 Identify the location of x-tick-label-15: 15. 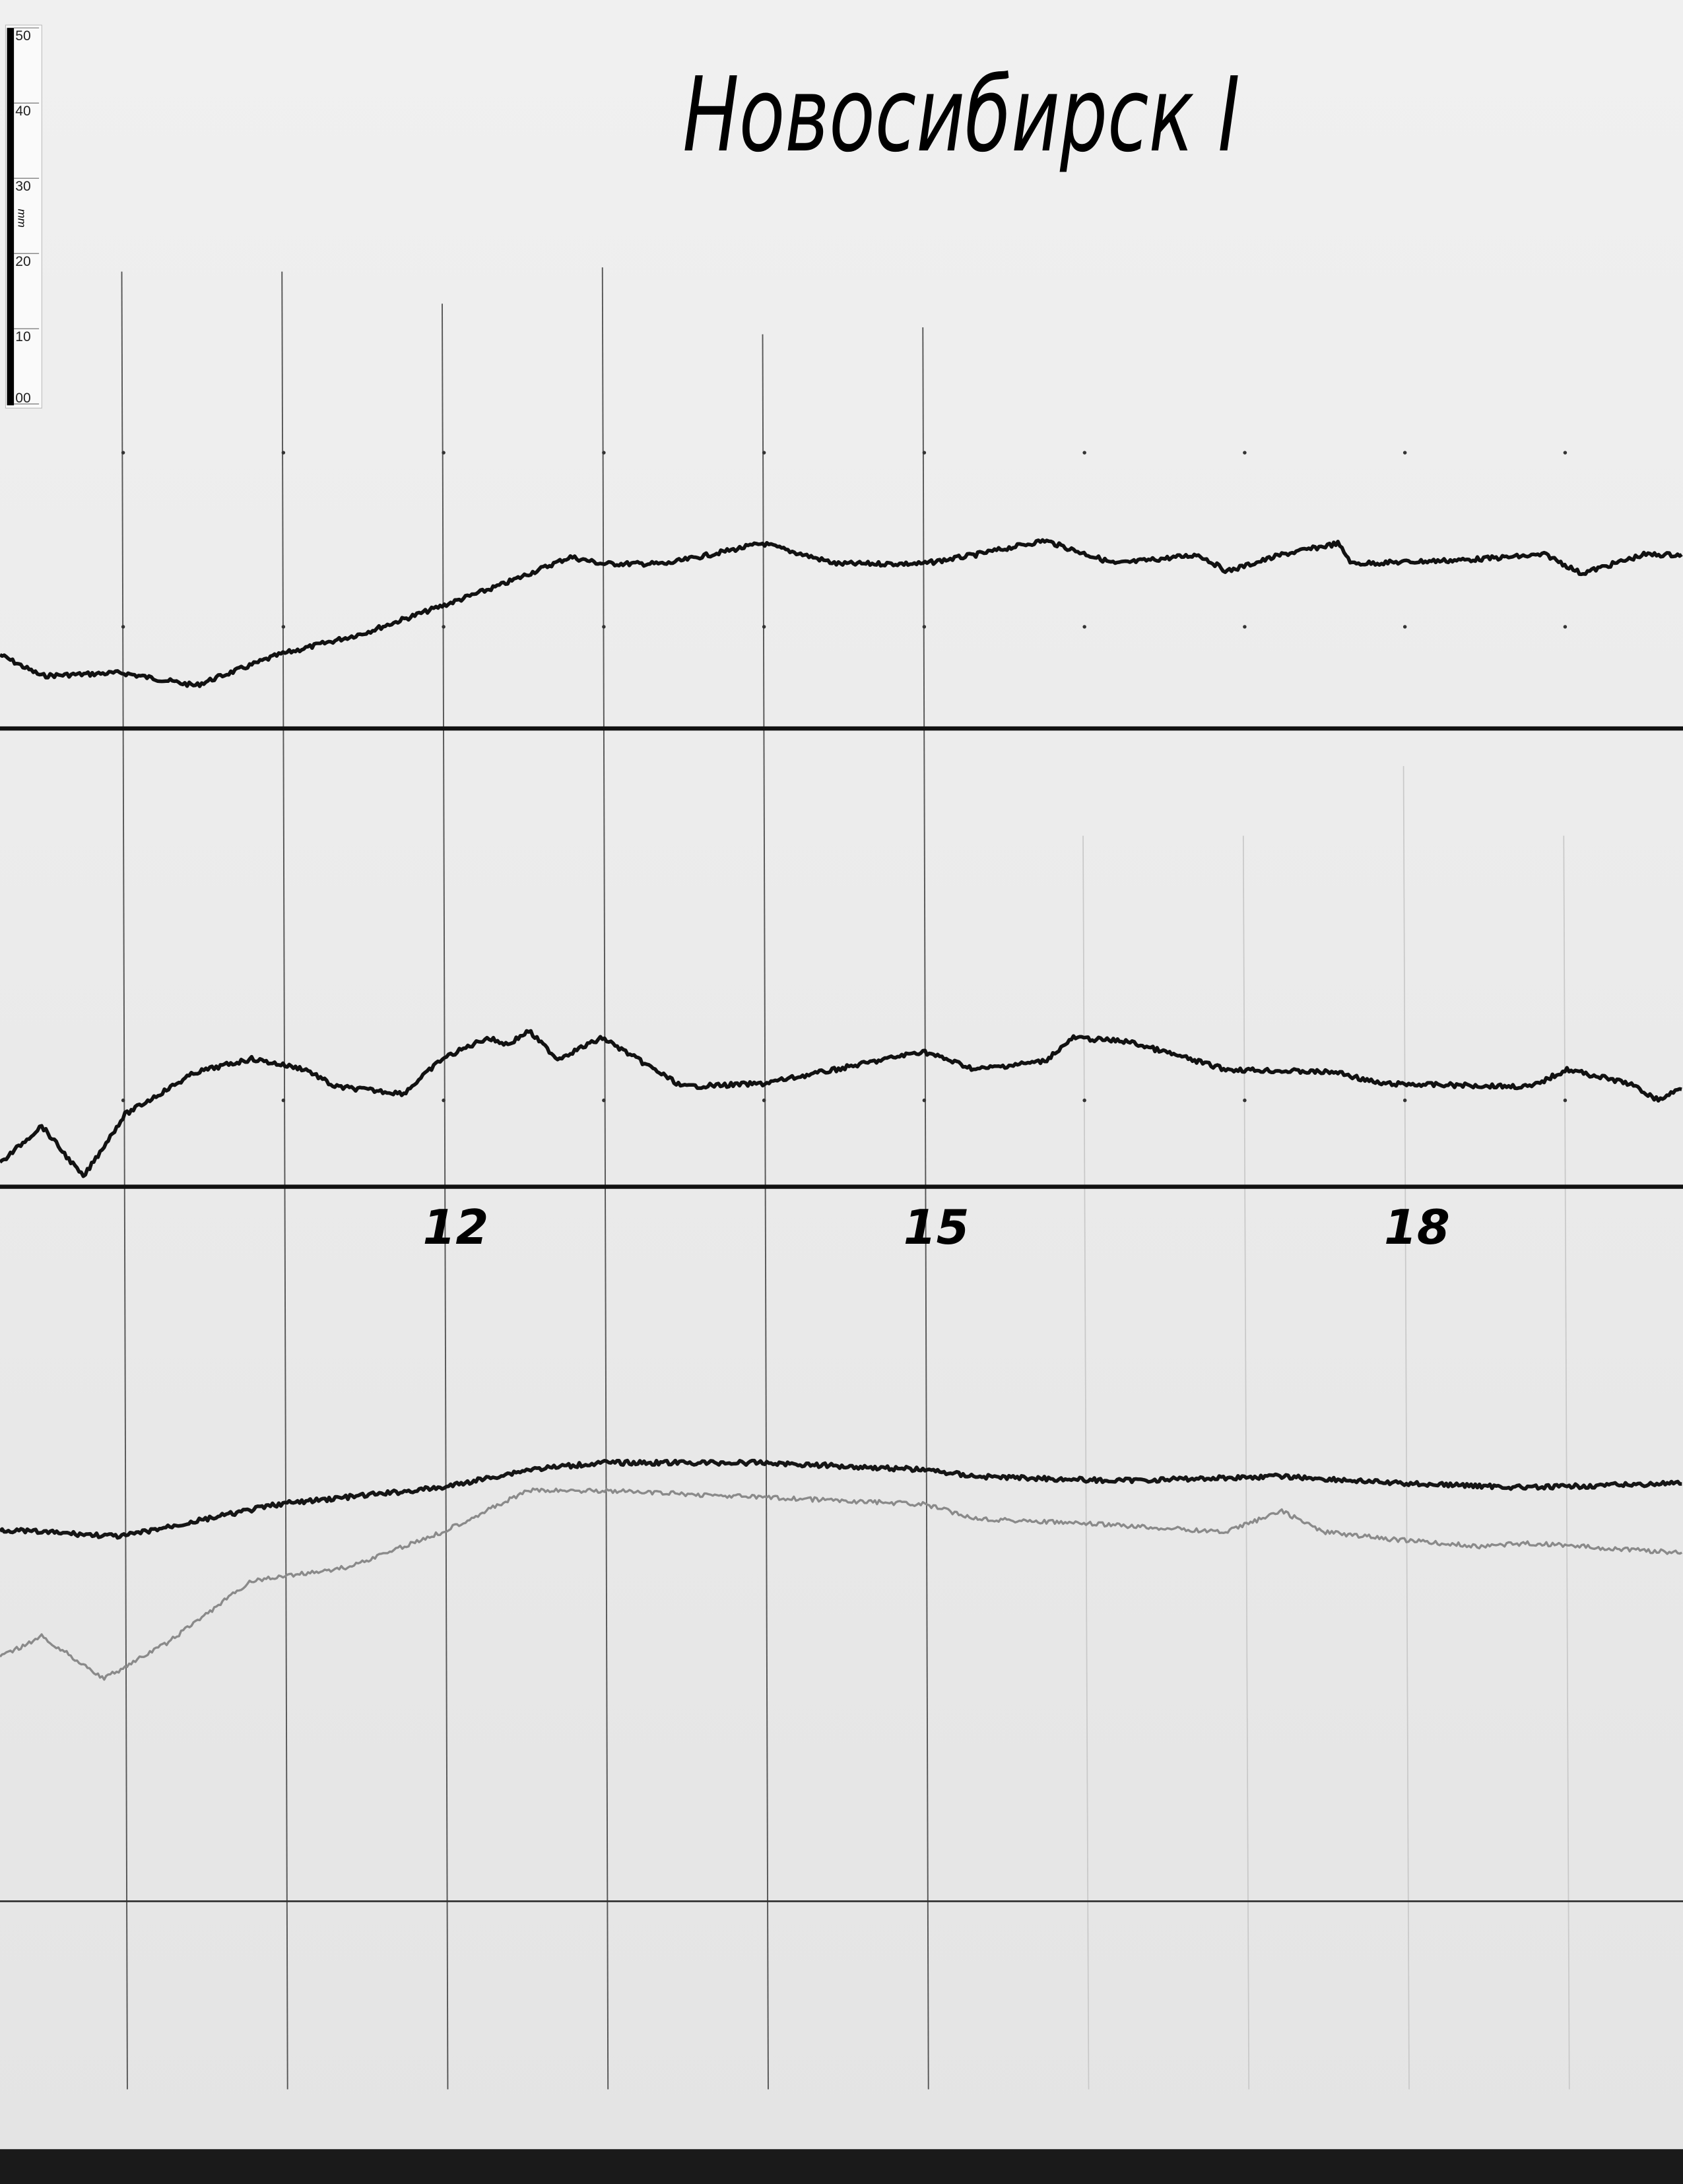
(937, 1227).